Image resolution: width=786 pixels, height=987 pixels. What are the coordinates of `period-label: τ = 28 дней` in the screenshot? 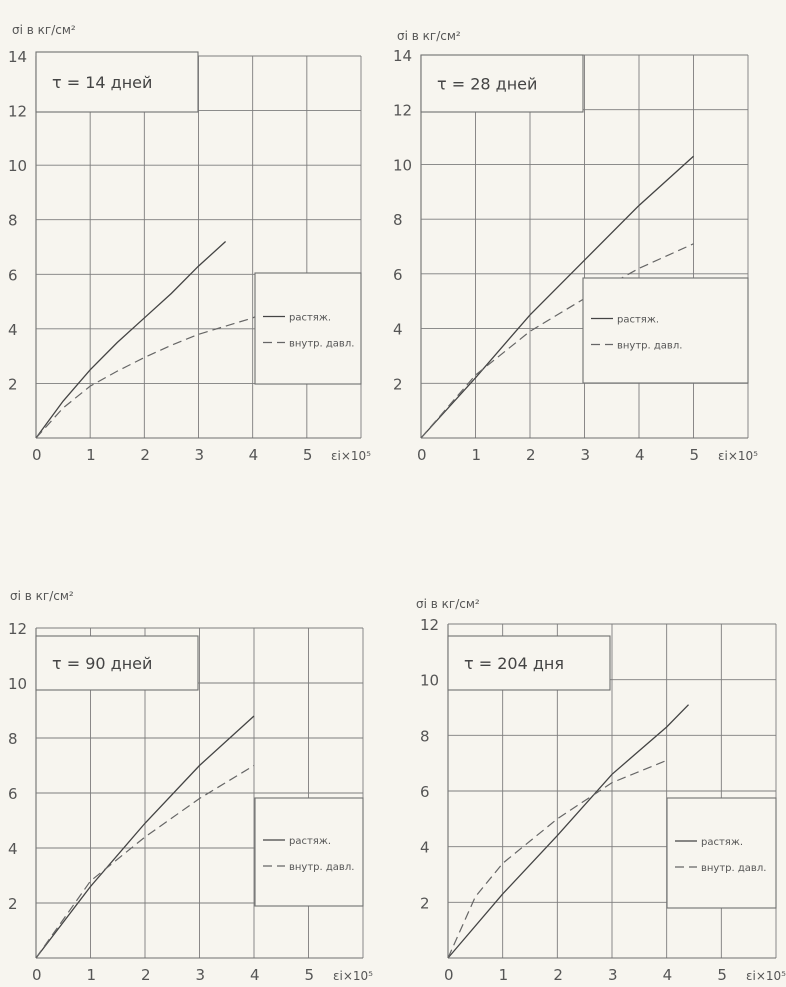 It's located at (487, 84).